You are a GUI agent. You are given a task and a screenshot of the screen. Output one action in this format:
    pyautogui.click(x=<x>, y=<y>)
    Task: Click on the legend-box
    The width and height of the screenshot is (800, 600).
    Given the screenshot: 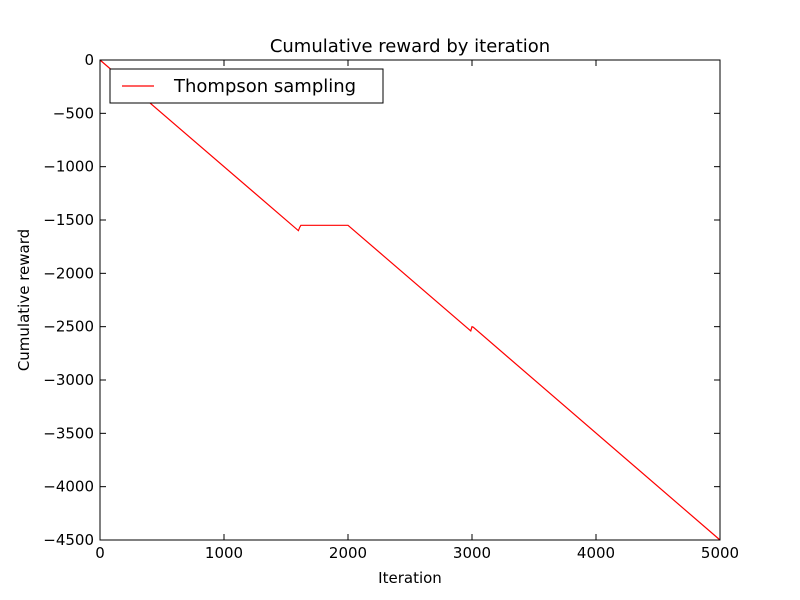 What is the action you would take?
    pyautogui.click(x=246, y=86)
    